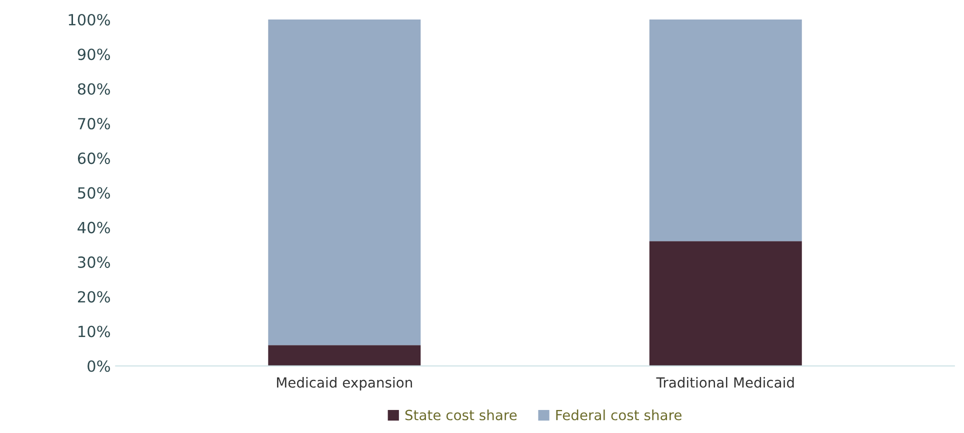 The width and height of the screenshot is (964, 433). I want to click on legend-label: State cost share, so click(461, 415).